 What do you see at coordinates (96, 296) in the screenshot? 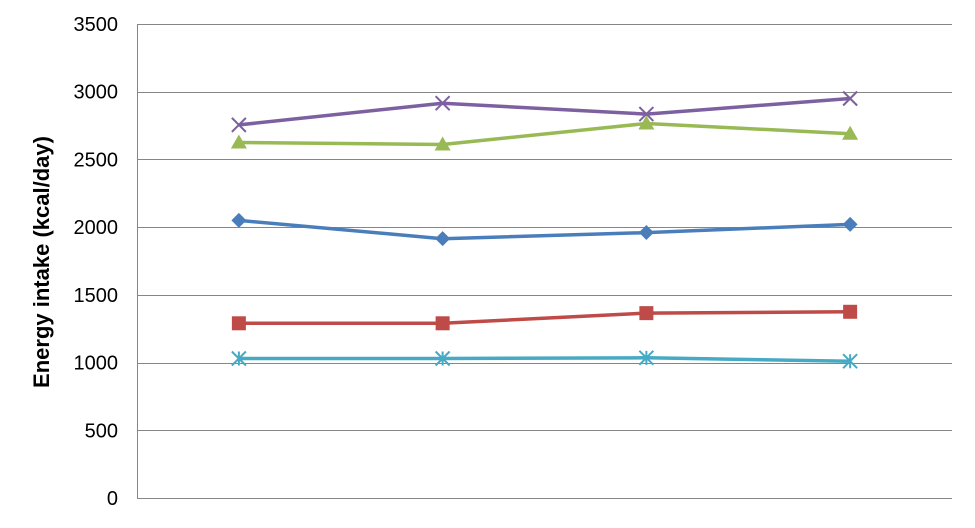
I see `y-tick-label: 1500` at bounding box center [96, 296].